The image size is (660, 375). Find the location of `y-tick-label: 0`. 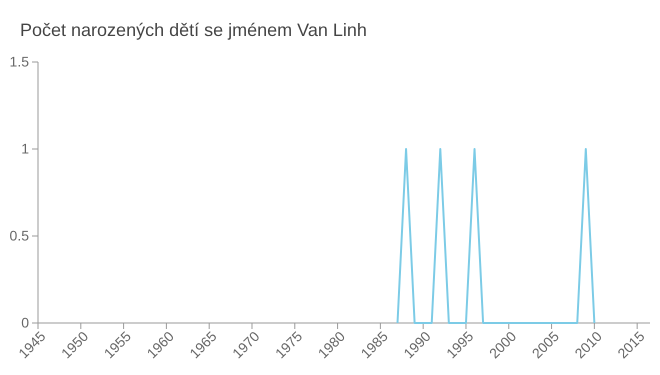

y-tick-label: 0 is located at coordinates (25, 322).